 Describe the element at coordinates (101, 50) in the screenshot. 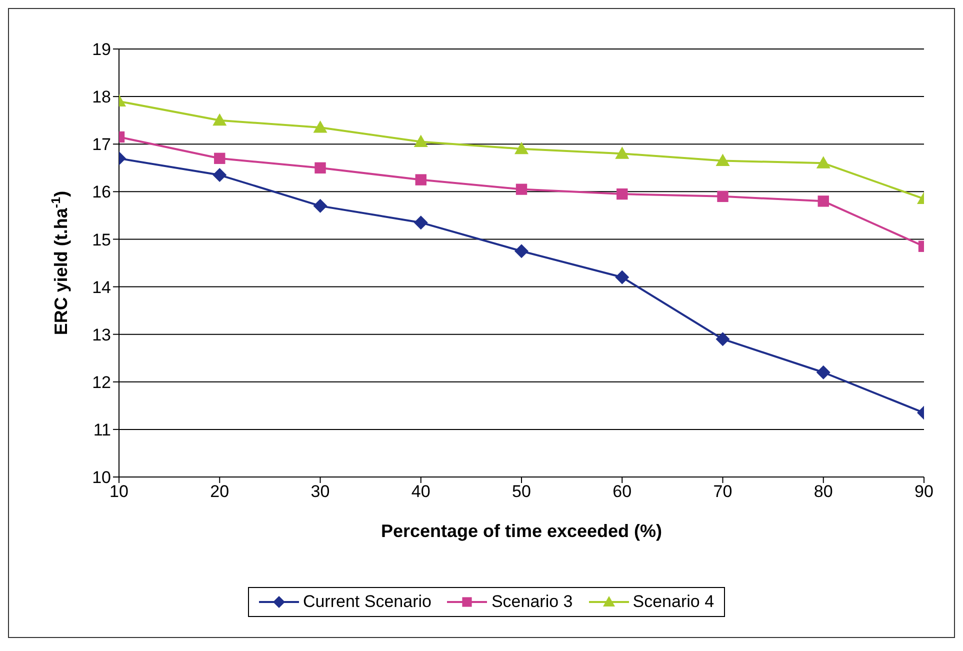

I see `y-tick-label: 19` at that location.